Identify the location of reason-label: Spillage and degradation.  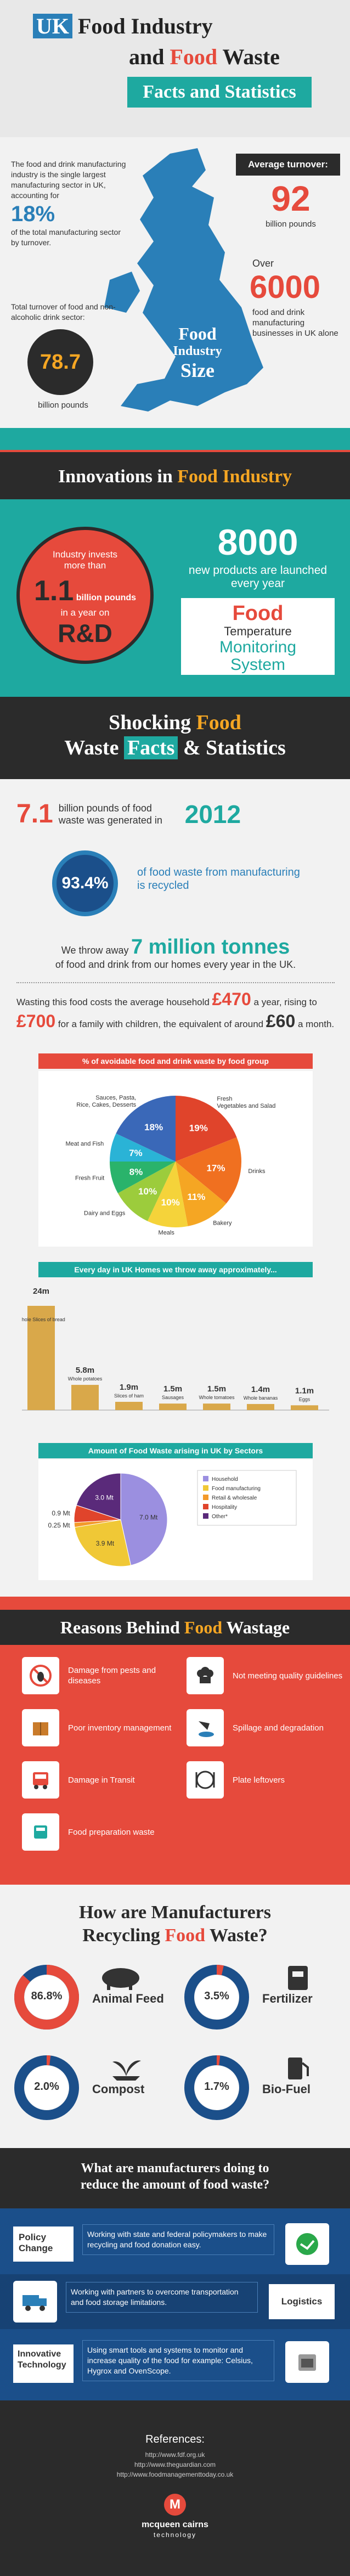
(278, 1728).